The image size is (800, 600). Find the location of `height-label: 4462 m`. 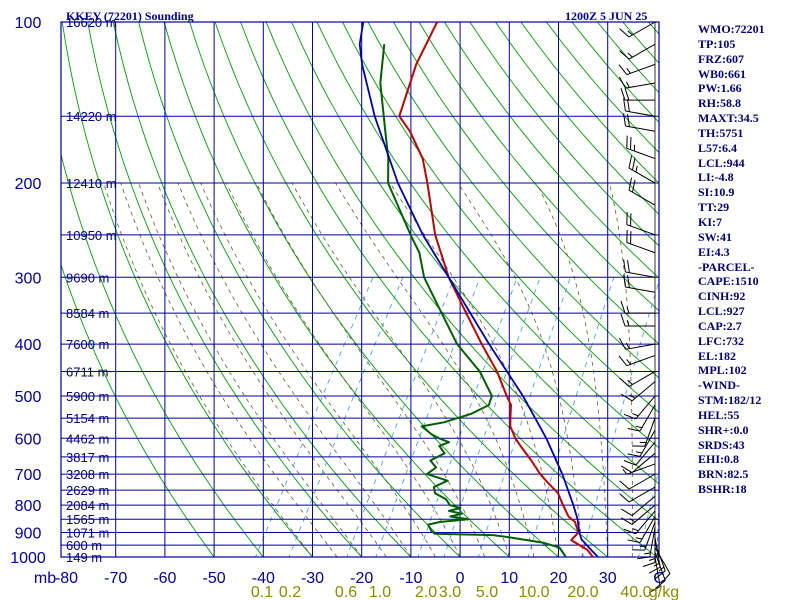

height-label: 4462 m is located at coordinates (87, 438).